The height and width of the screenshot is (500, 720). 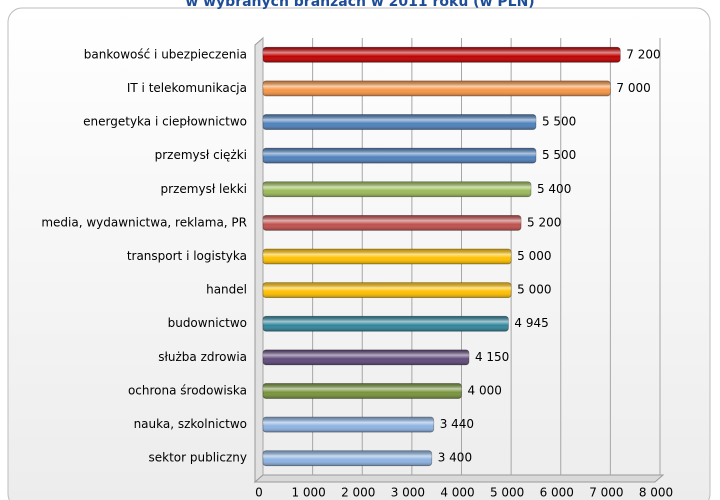 What do you see at coordinates (457, 493) in the screenshot?
I see `x-tick-label: 4 000` at bounding box center [457, 493].